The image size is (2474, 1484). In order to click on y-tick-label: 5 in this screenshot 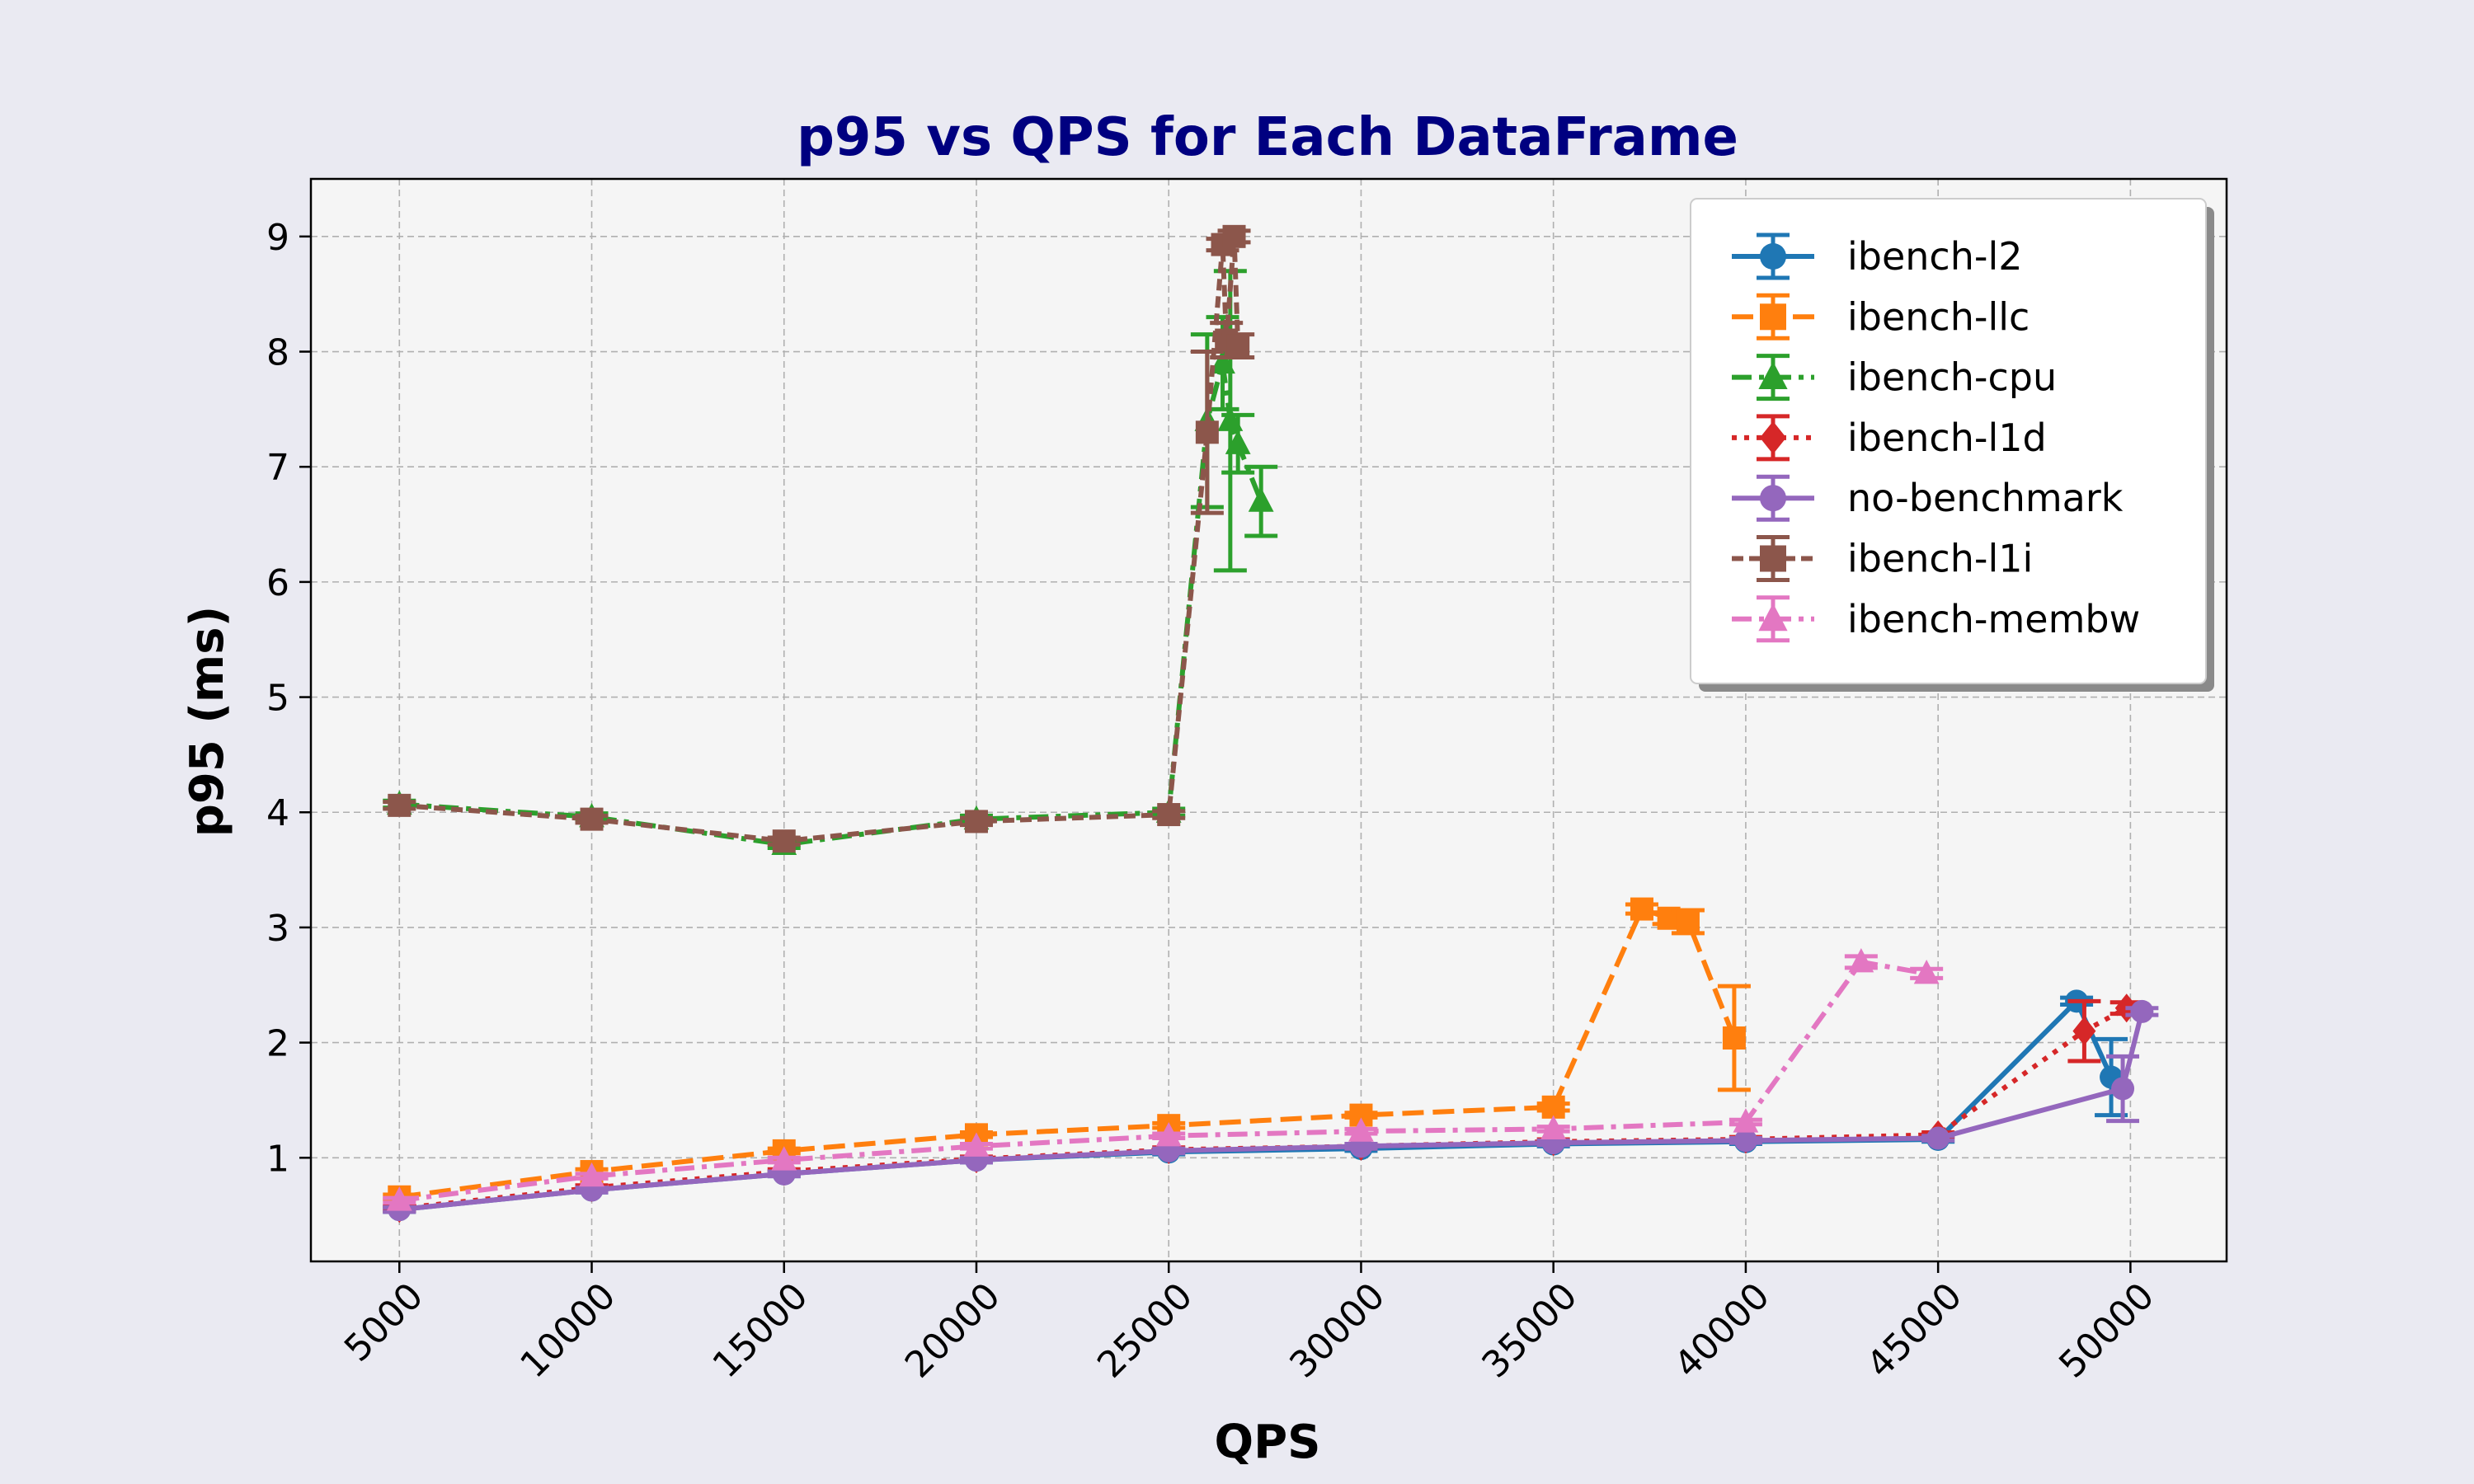, I will do `click(277, 699)`.